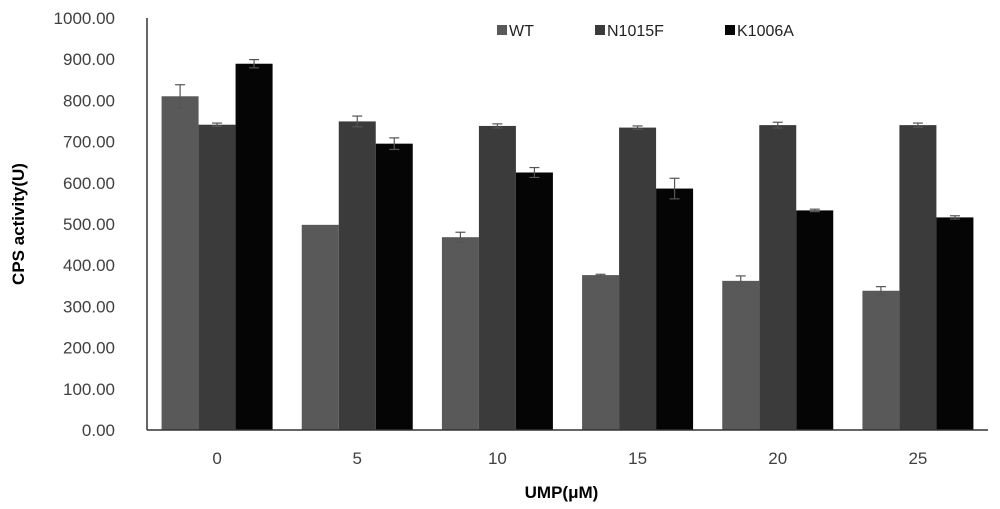  I want to click on legend-label: WT, so click(521, 31).